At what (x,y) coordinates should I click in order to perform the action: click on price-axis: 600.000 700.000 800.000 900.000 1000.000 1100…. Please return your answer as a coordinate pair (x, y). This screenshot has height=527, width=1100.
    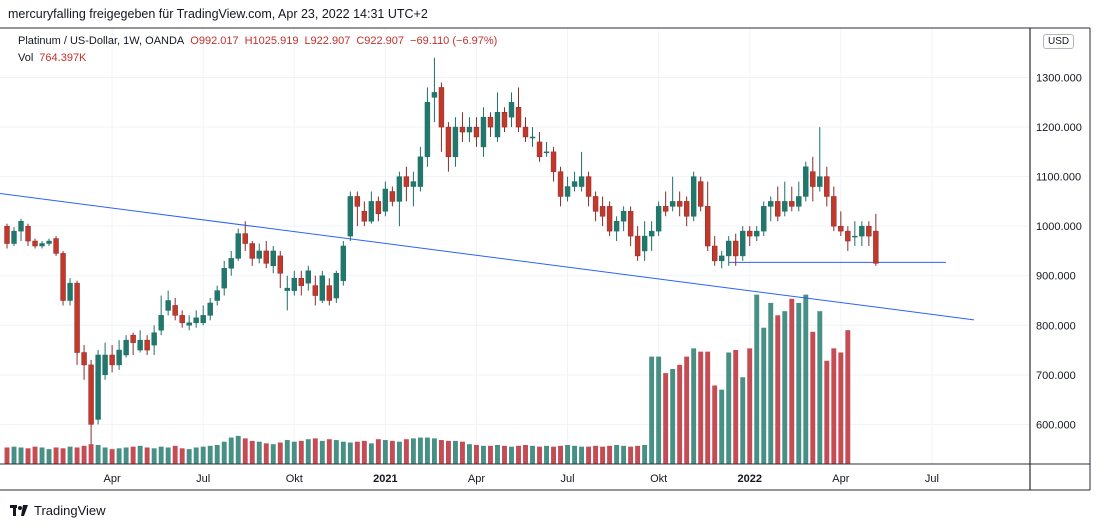
    Looking at the image, I should click on (1059, 252).